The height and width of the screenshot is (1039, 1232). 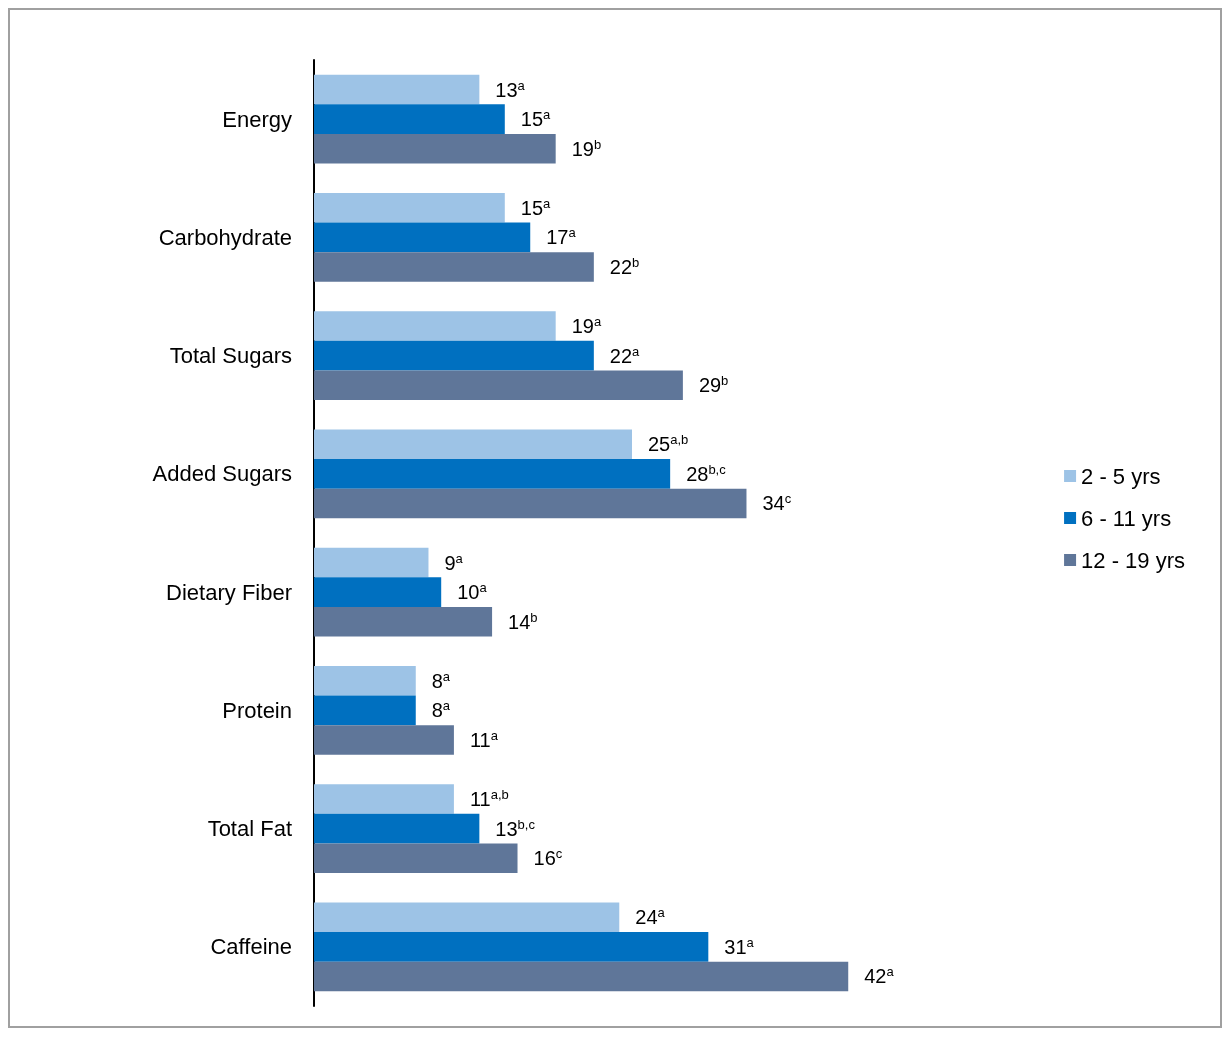 What do you see at coordinates (230, 356) in the screenshot?
I see `y-tick-label: Total Sugars` at bounding box center [230, 356].